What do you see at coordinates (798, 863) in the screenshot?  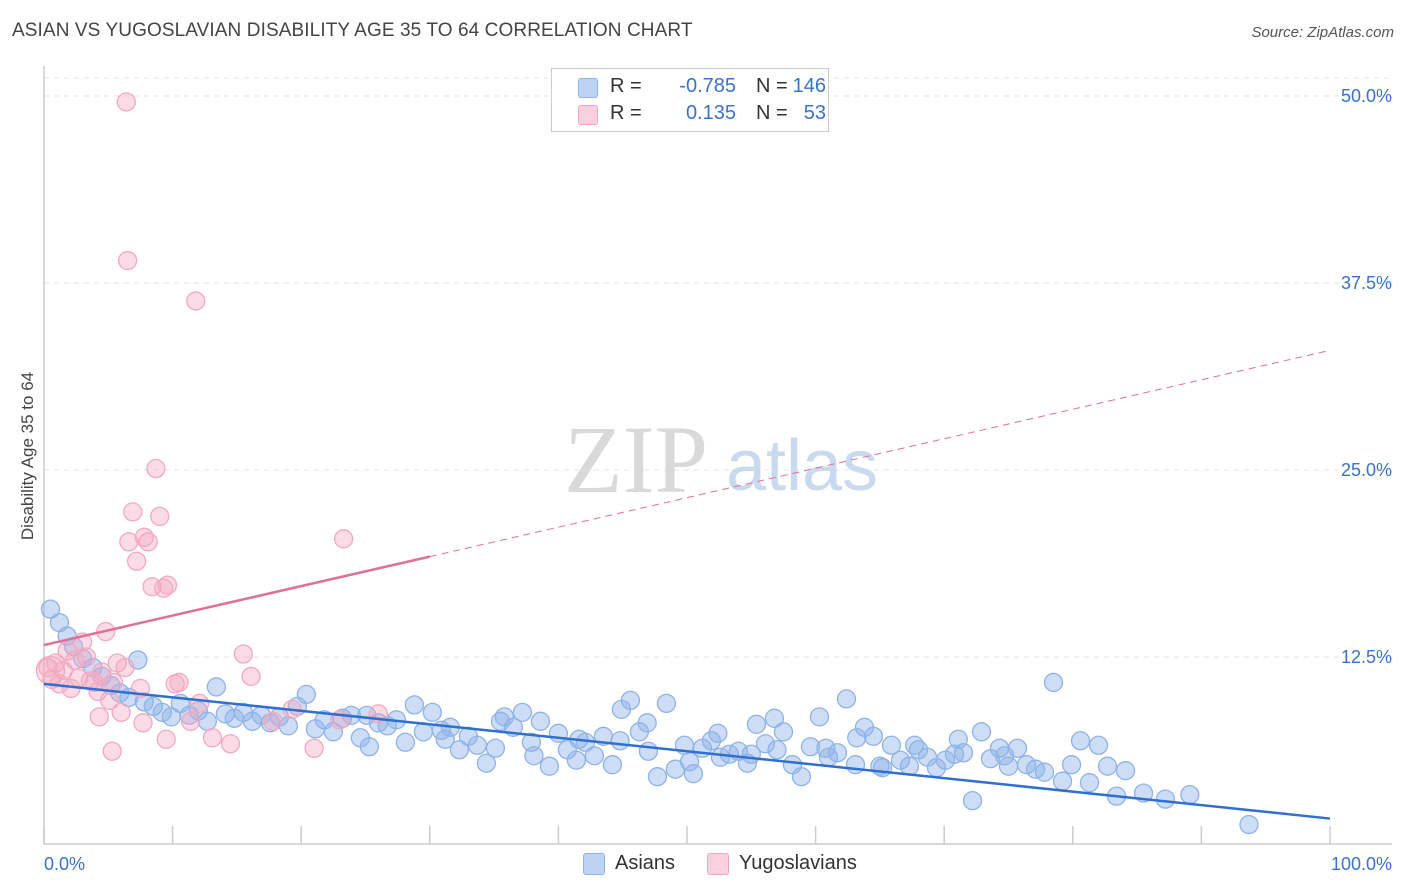 I see `yugoslavians-legend-label: Yugoslavians` at bounding box center [798, 863].